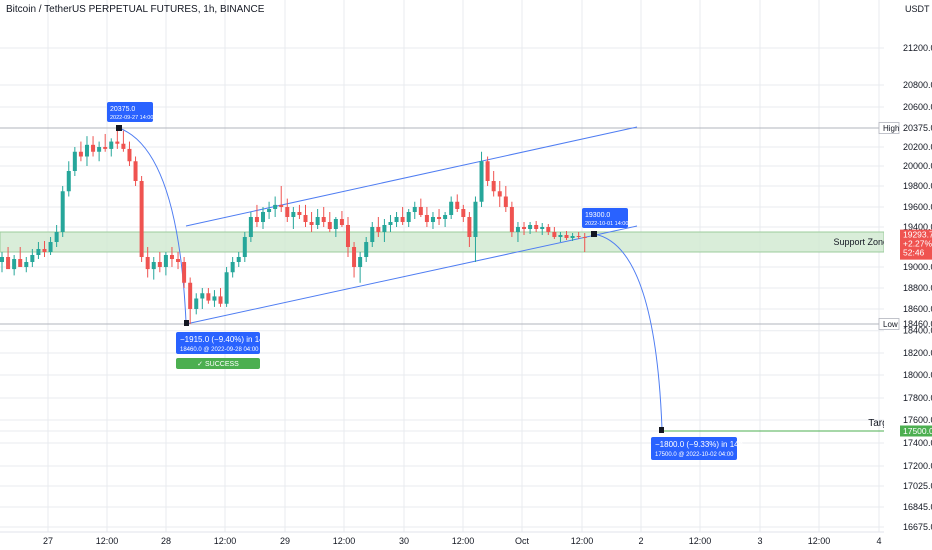  I want to click on current-price-tag: 19293.7 +2.27% 52:46, so click(916, 244).